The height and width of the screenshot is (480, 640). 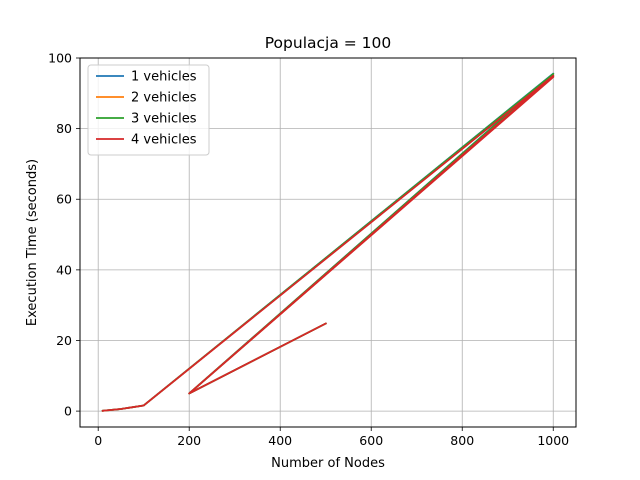 I want to click on x-tick-label: 800, so click(x=462, y=440).